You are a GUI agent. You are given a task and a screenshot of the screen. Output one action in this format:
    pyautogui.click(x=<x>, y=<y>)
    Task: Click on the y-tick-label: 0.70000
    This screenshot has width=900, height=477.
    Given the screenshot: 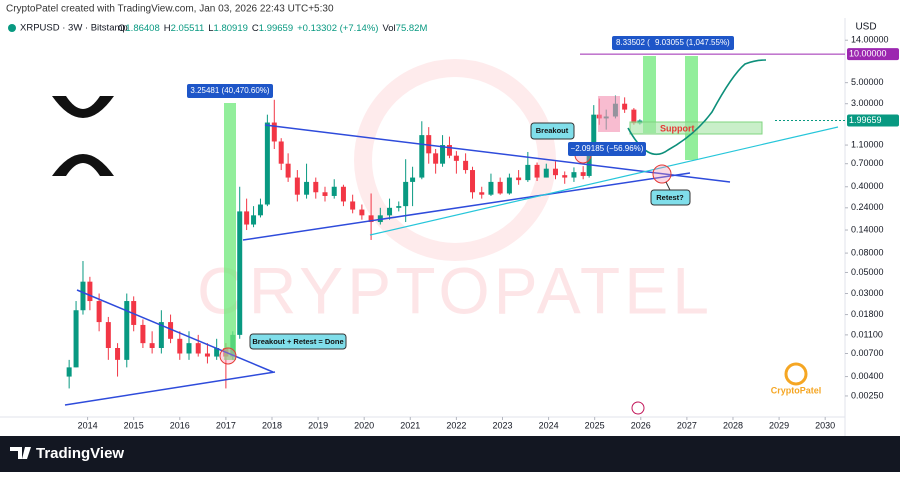 What is the action you would take?
    pyautogui.click(x=867, y=163)
    